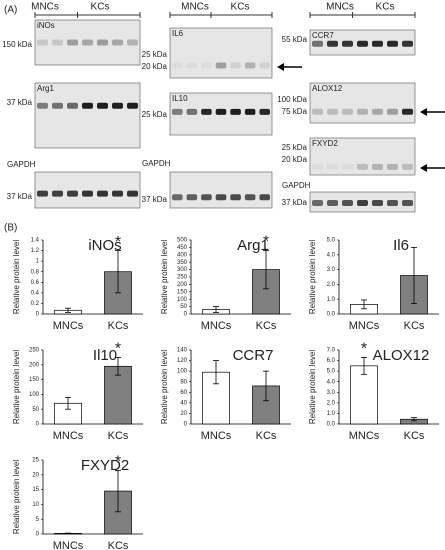  What do you see at coordinates (331, 393) in the screenshot?
I see `y-tick-label: 3.0` at bounding box center [331, 393].